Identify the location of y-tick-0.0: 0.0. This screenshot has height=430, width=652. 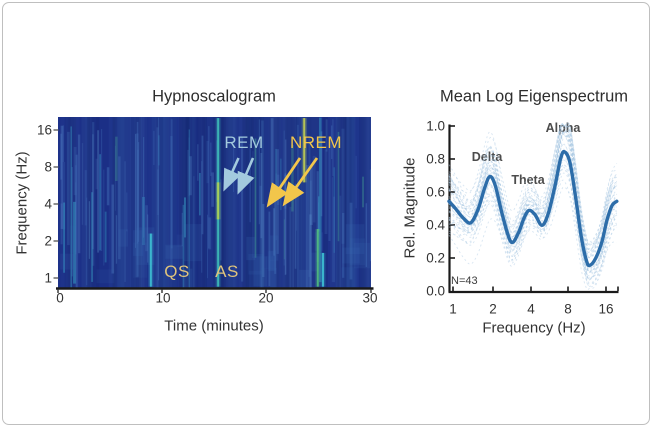
(435, 291).